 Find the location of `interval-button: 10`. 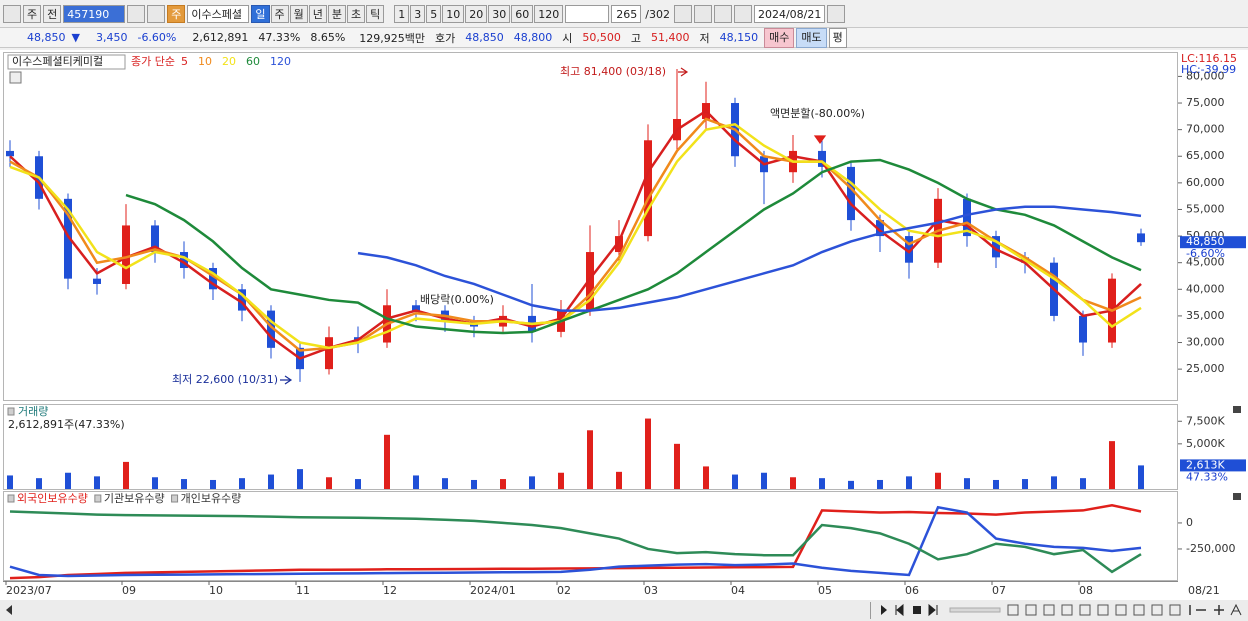

interval-button: 10 is located at coordinates (453, 14).